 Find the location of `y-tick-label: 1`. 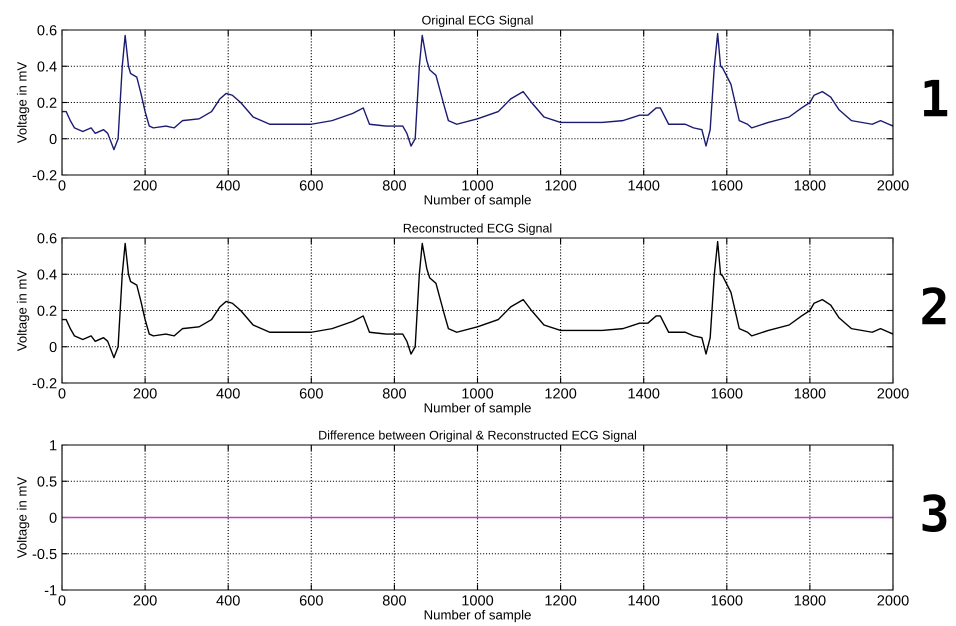

y-tick-label: 1 is located at coordinates (53, 445).